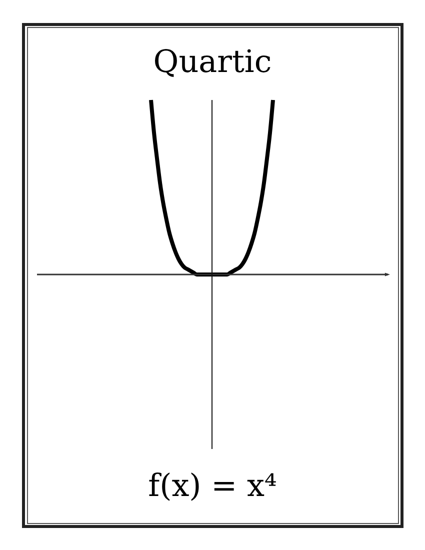  Describe the element at coordinates (212, 62) in the screenshot. I see `chart-title: Quartic` at that location.